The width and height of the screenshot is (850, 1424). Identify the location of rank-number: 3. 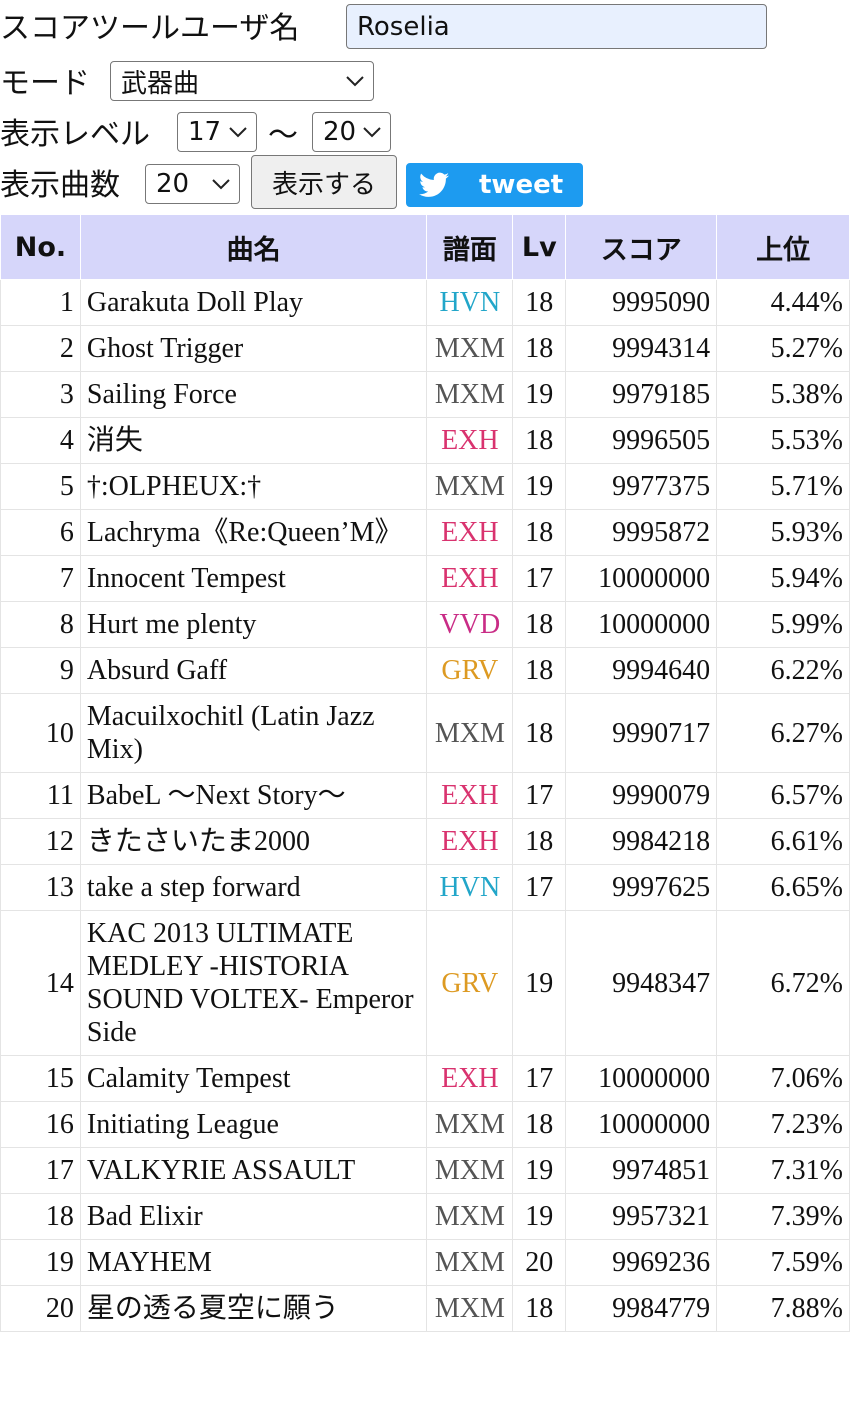
(40, 394).